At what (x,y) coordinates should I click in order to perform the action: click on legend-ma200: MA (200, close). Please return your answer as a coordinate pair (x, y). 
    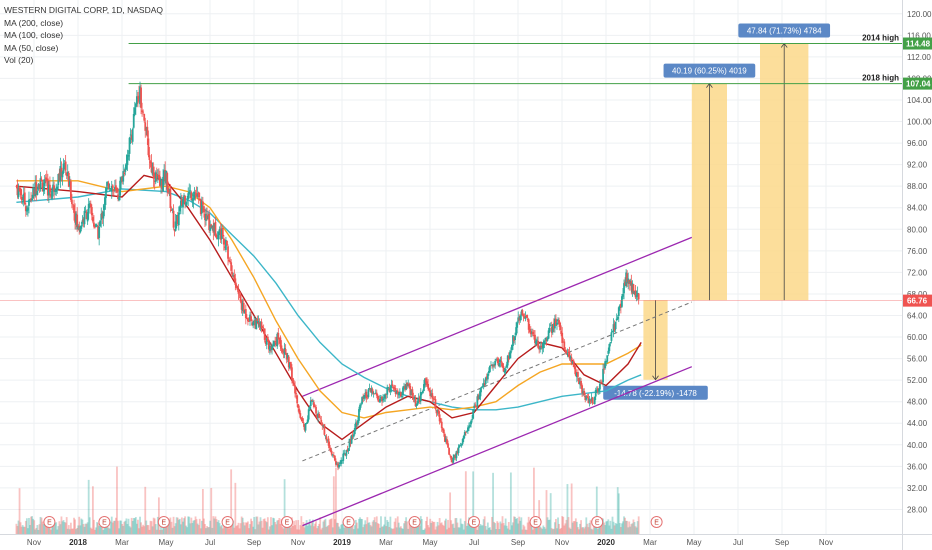
    Looking at the image, I should click on (34, 22).